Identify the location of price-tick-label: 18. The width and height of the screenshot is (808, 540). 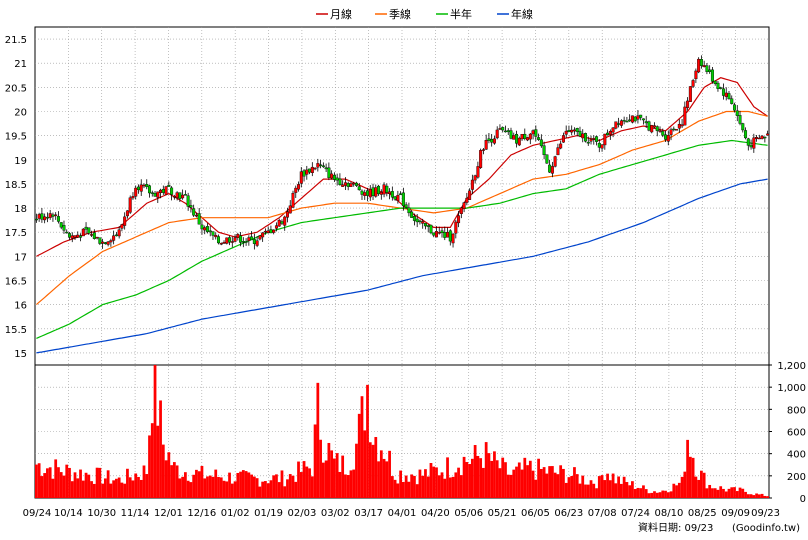
(20, 209).